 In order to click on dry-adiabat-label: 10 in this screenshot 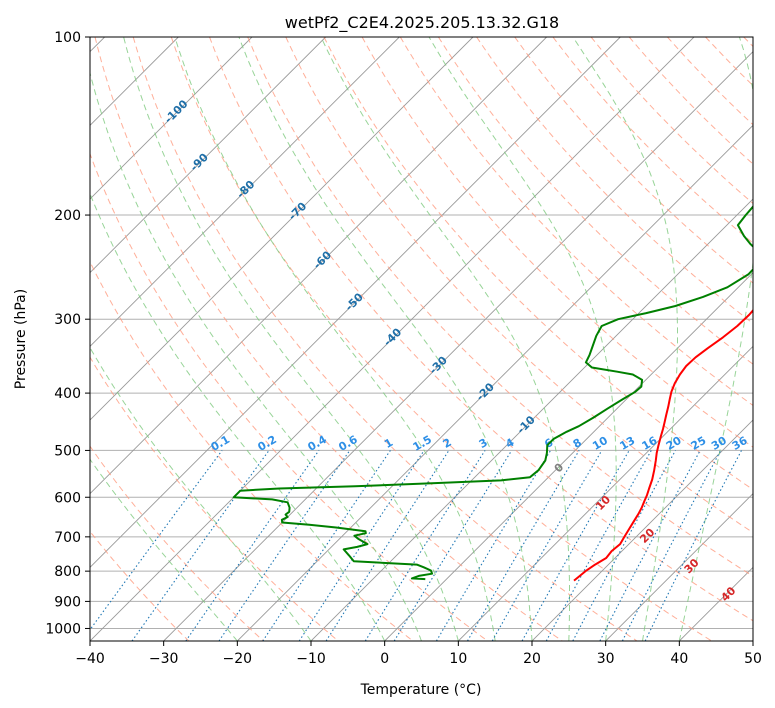, I will do `click(603, 503)`.